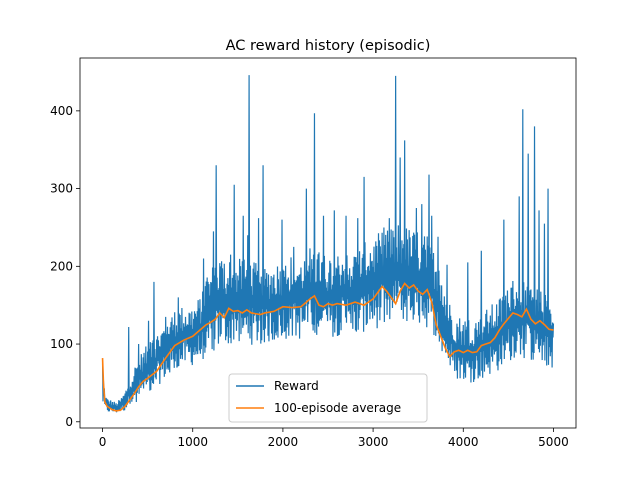 The width and height of the screenshot is (640, 480). Describe the element at coordinates (69, 422) in the screenshot. I see `y-tick-label: 0` at that location.